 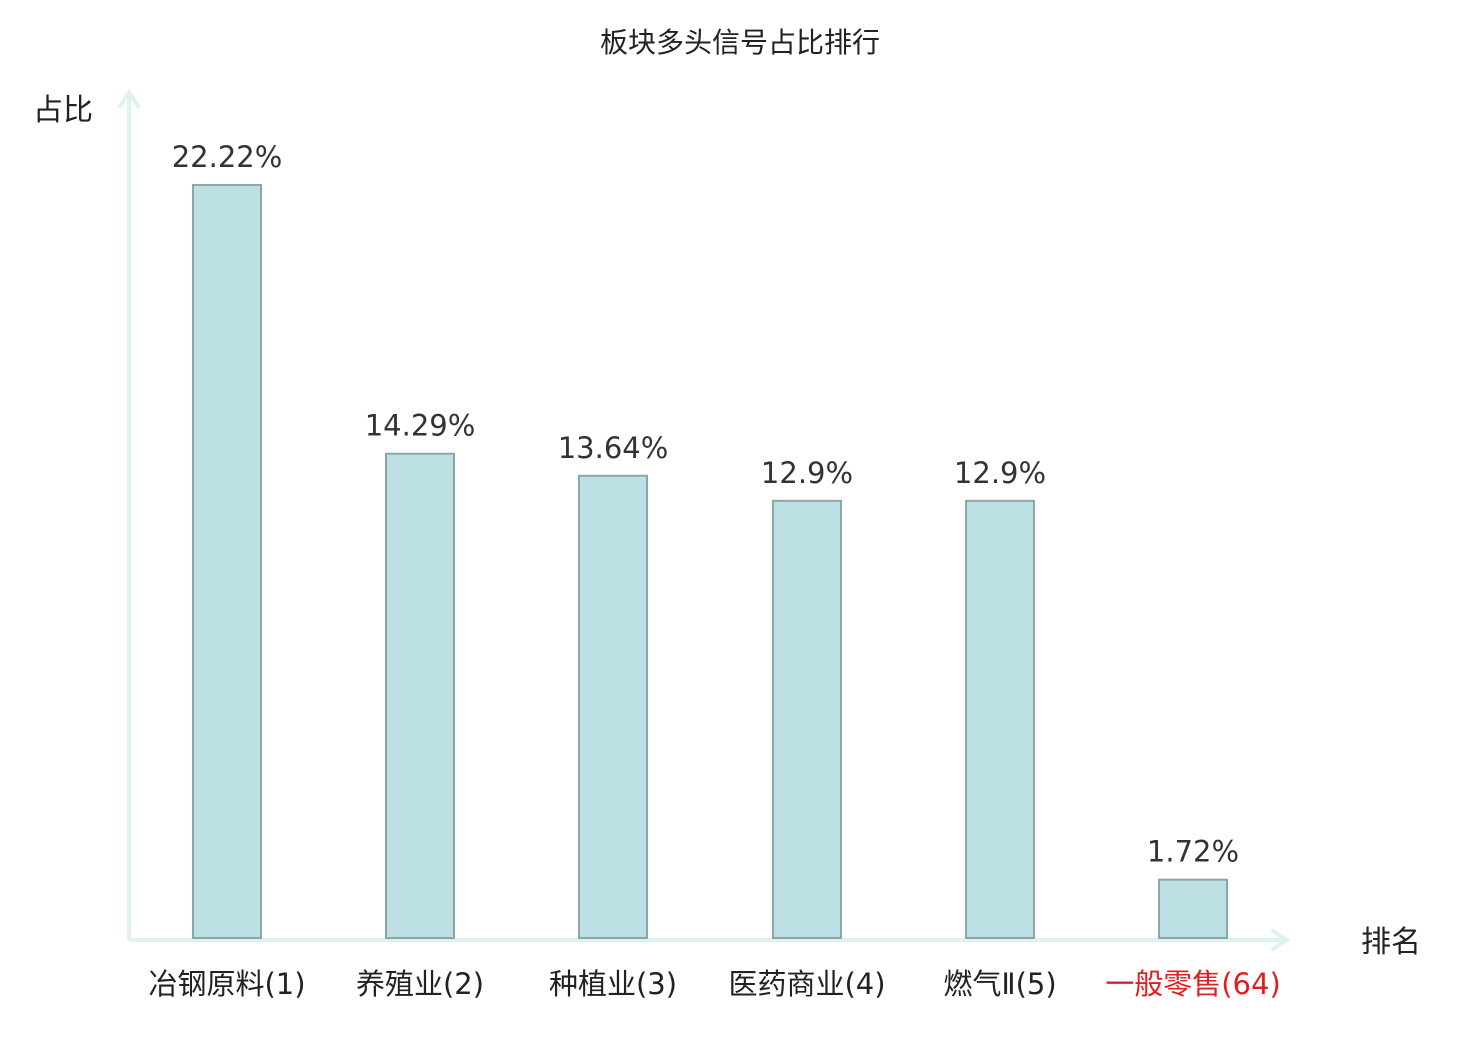 I want to click on x-axis-arrow, so click(x=1280, y=940).